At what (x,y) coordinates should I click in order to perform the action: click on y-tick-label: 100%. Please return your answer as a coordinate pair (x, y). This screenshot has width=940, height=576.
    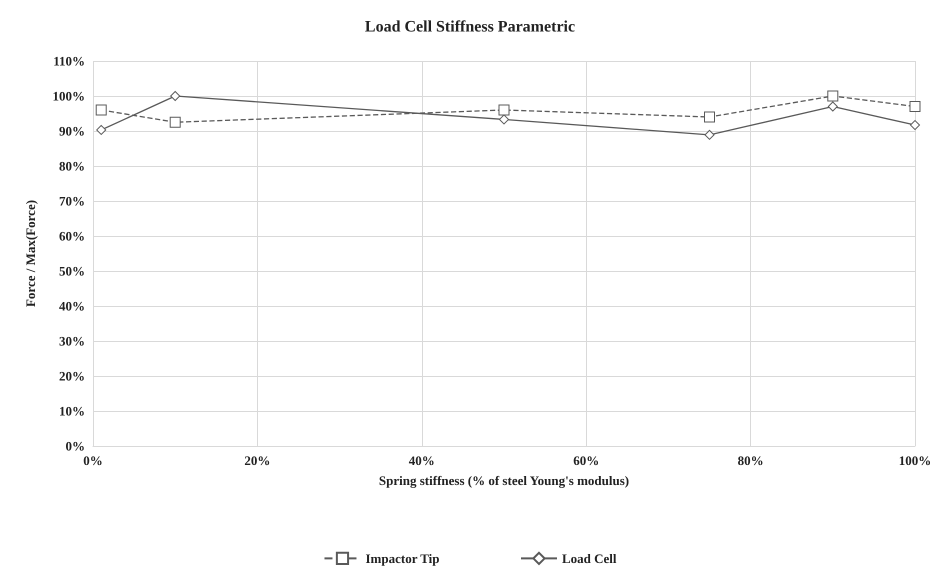
    Looking at the image, I should click on (68, 96).